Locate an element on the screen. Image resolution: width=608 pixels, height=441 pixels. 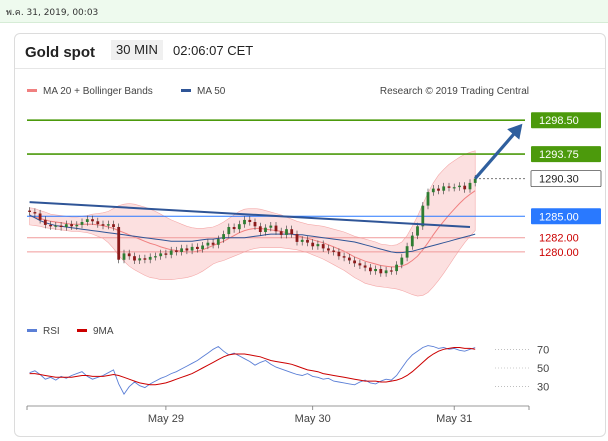
ma9-legend-swatch is located at coordinates (82, 330).